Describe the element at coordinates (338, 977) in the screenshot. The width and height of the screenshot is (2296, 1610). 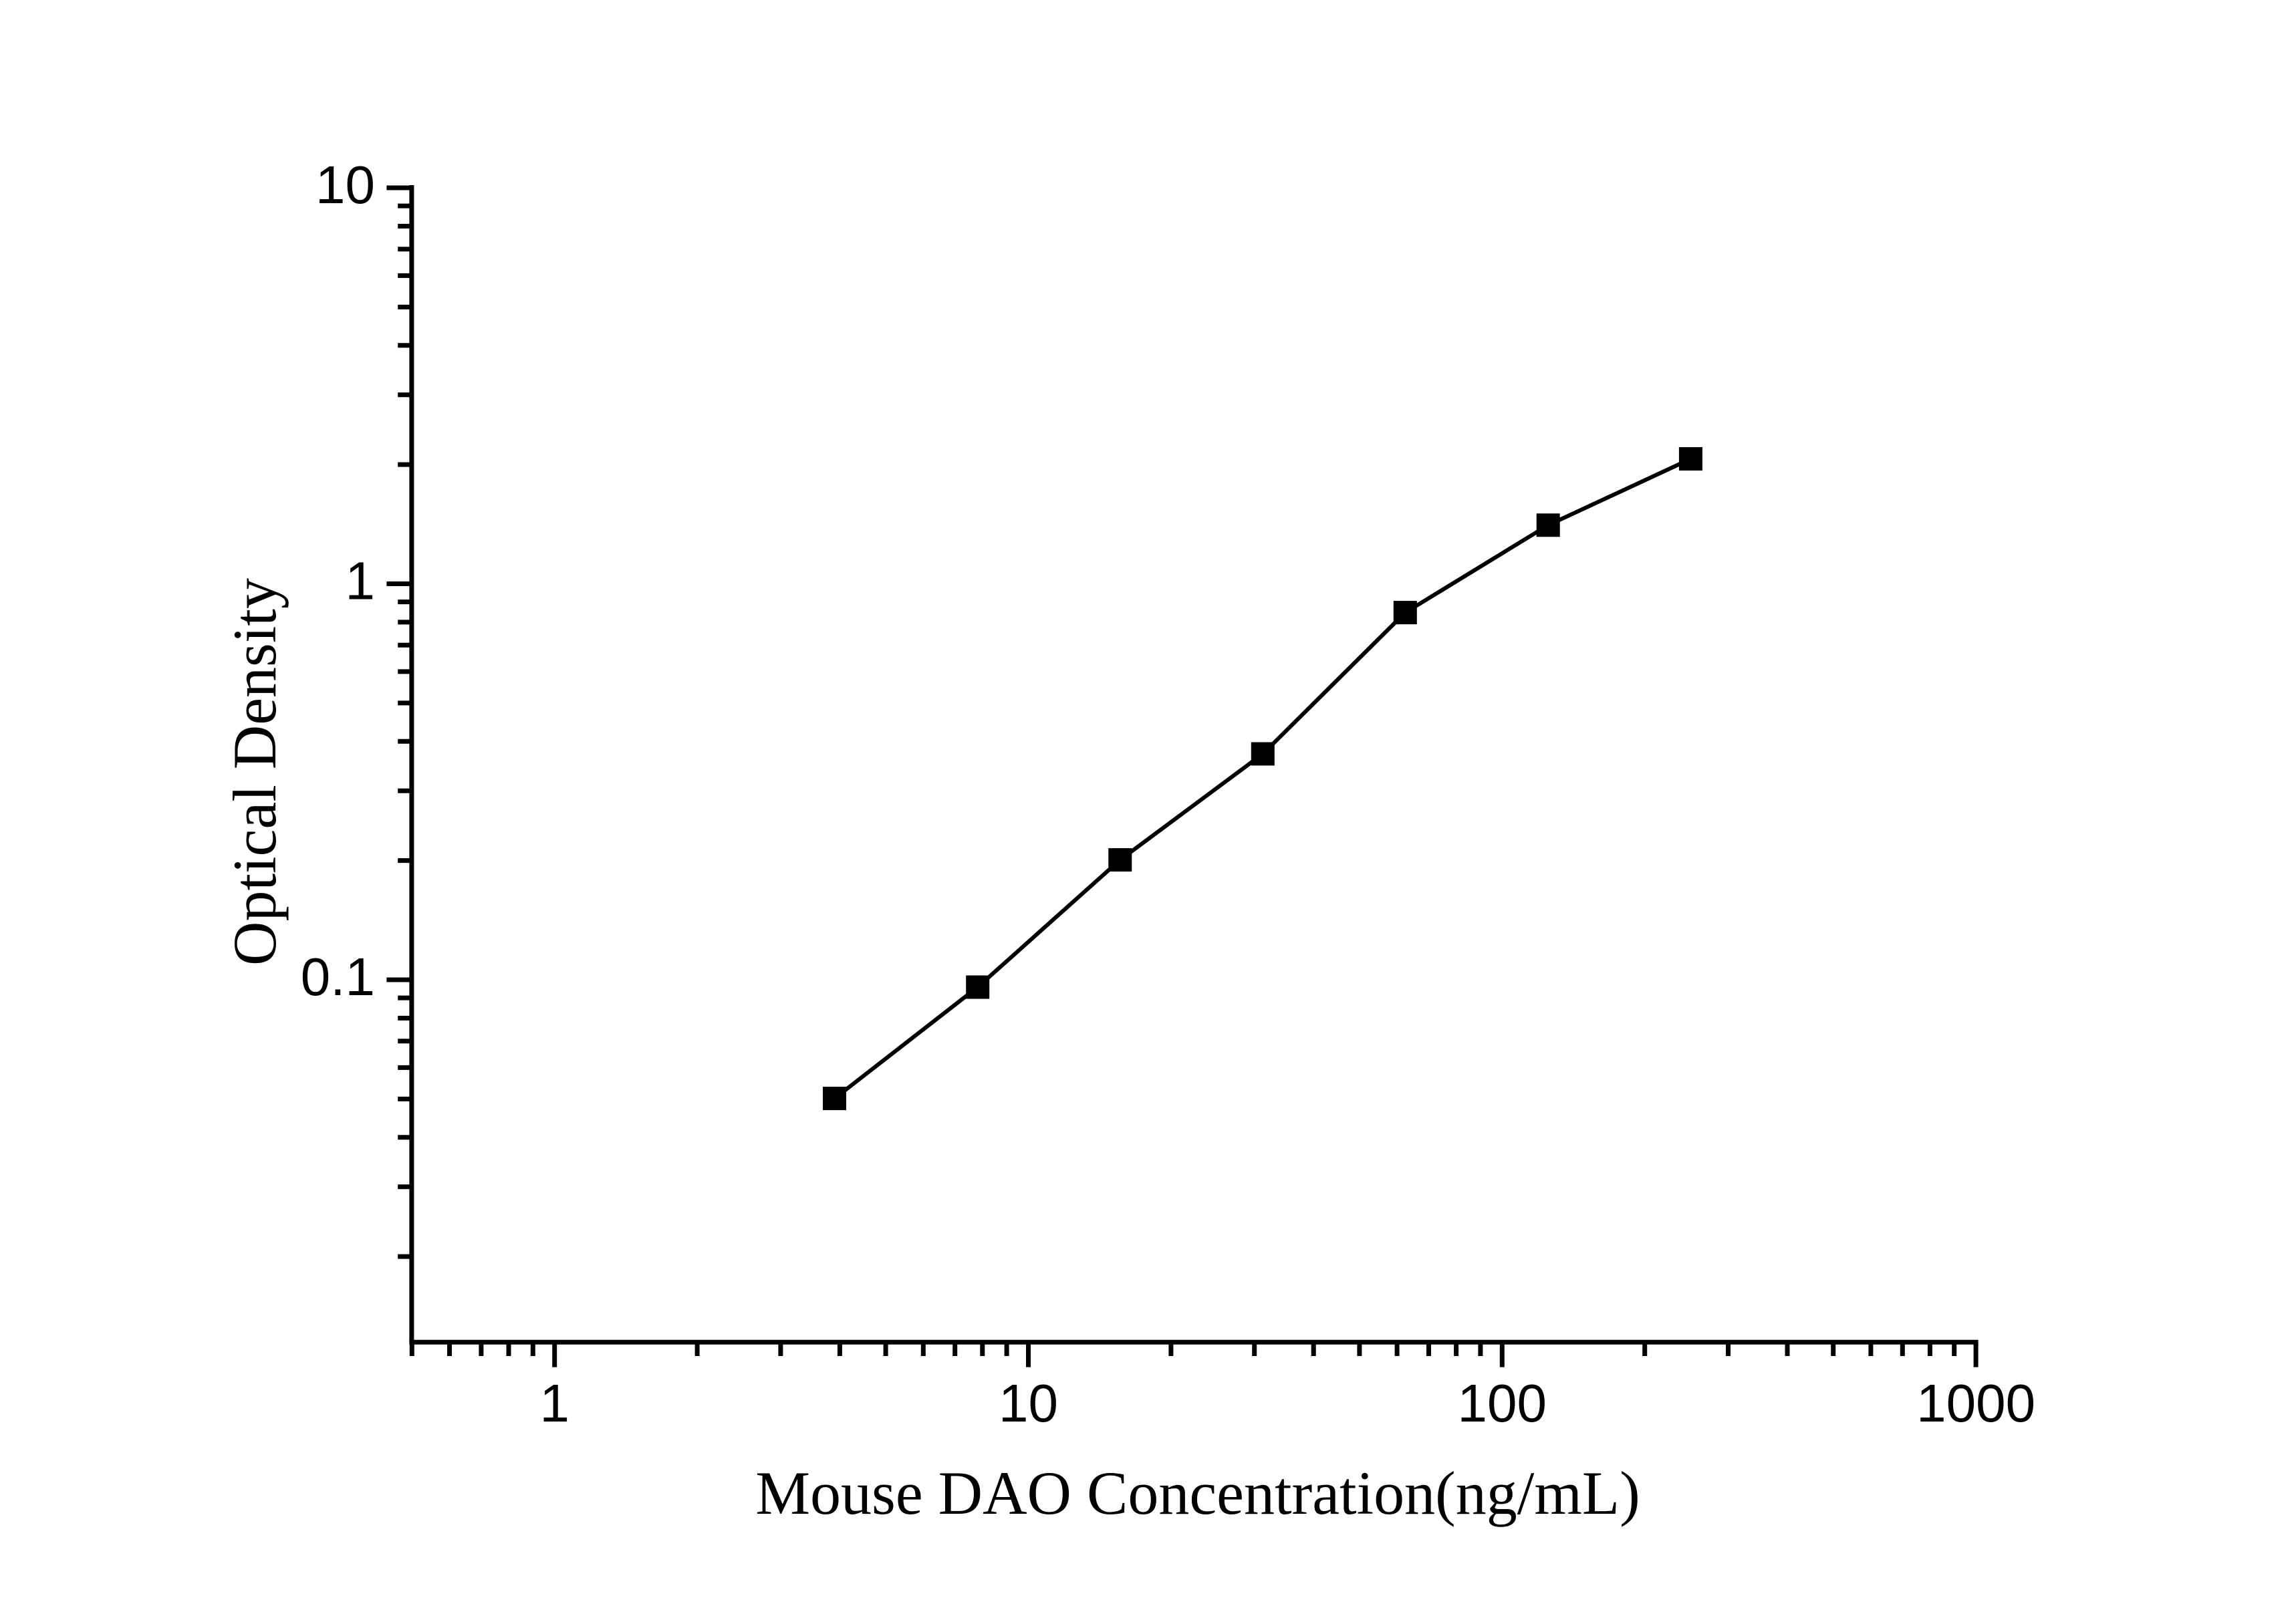
I see `svg-text: 0.1` at that location.